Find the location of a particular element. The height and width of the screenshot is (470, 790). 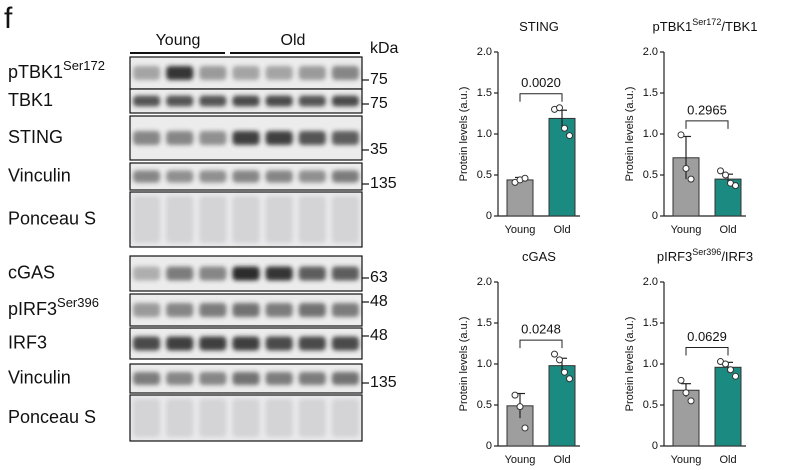

blot-label: cGAS is located at coordinates (31, 272).